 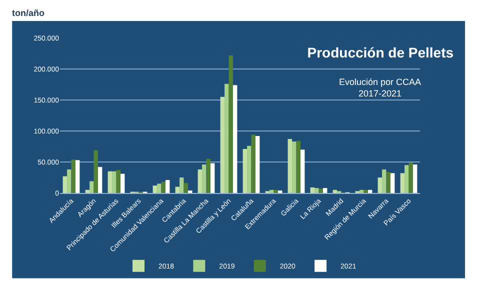 What do you see at coordinates (380, 52) in the screenshot?
I see `text: Producción de Pellets` at bounding box center [380, 52].